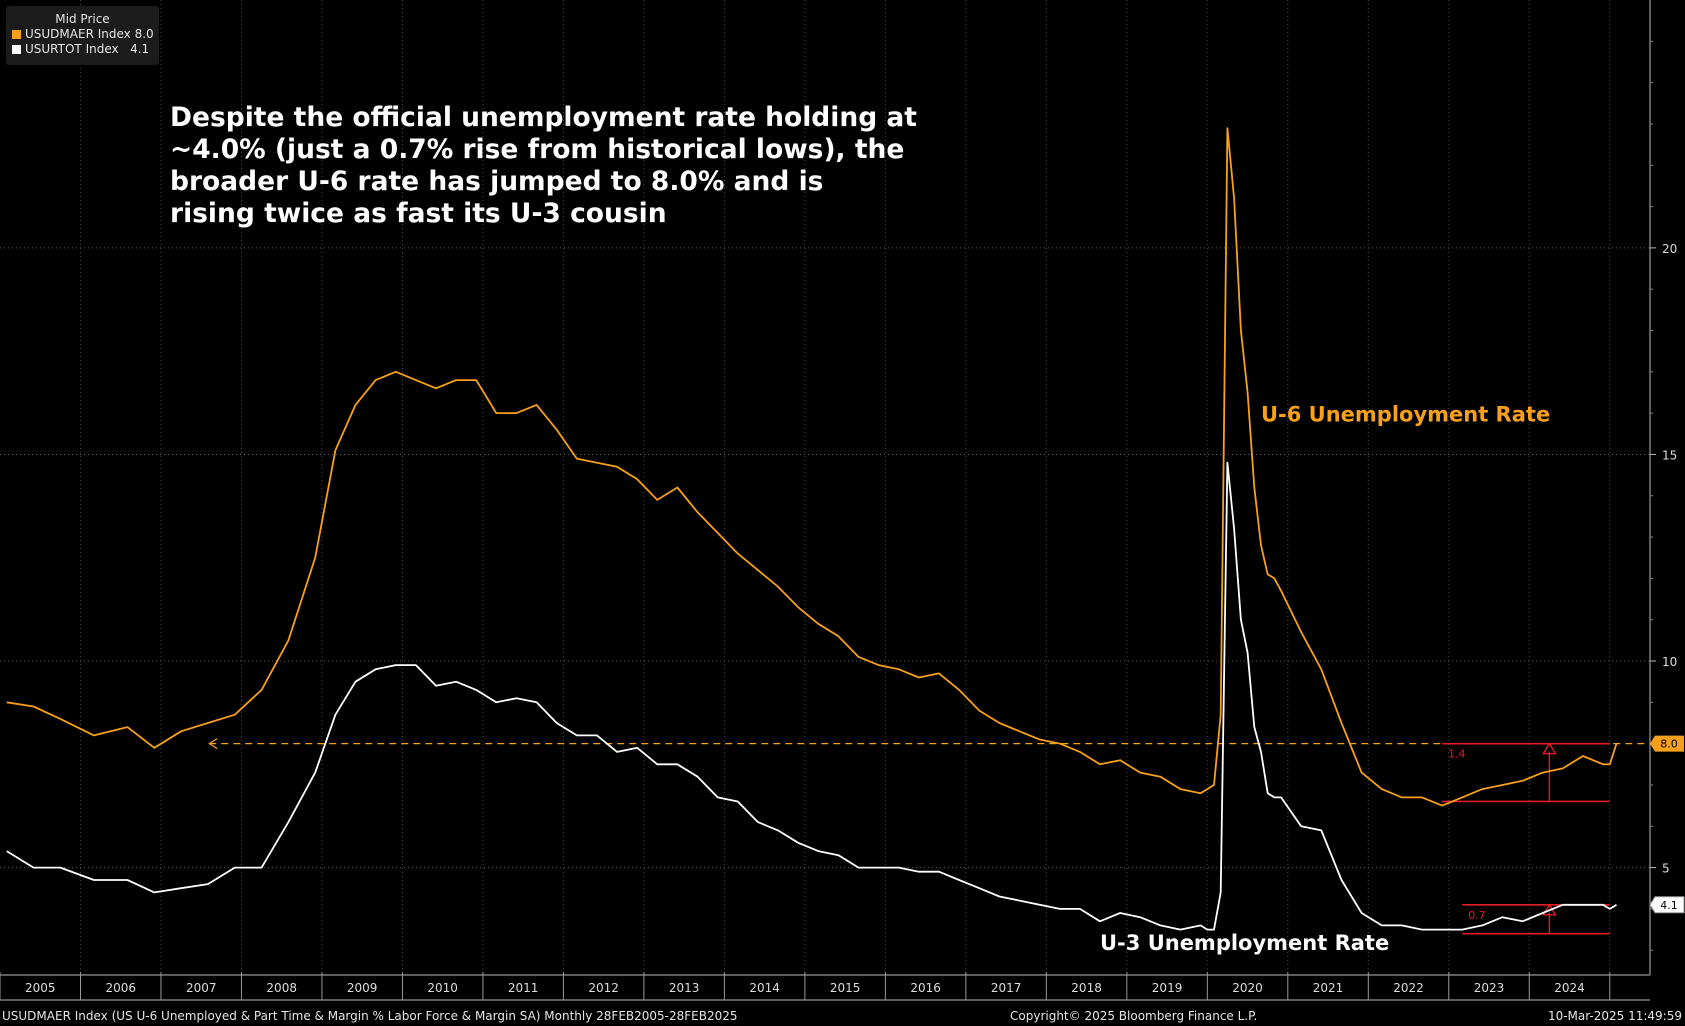  I want to click on series-label: U-6 Unemployment Rate, so click(1405, 414).